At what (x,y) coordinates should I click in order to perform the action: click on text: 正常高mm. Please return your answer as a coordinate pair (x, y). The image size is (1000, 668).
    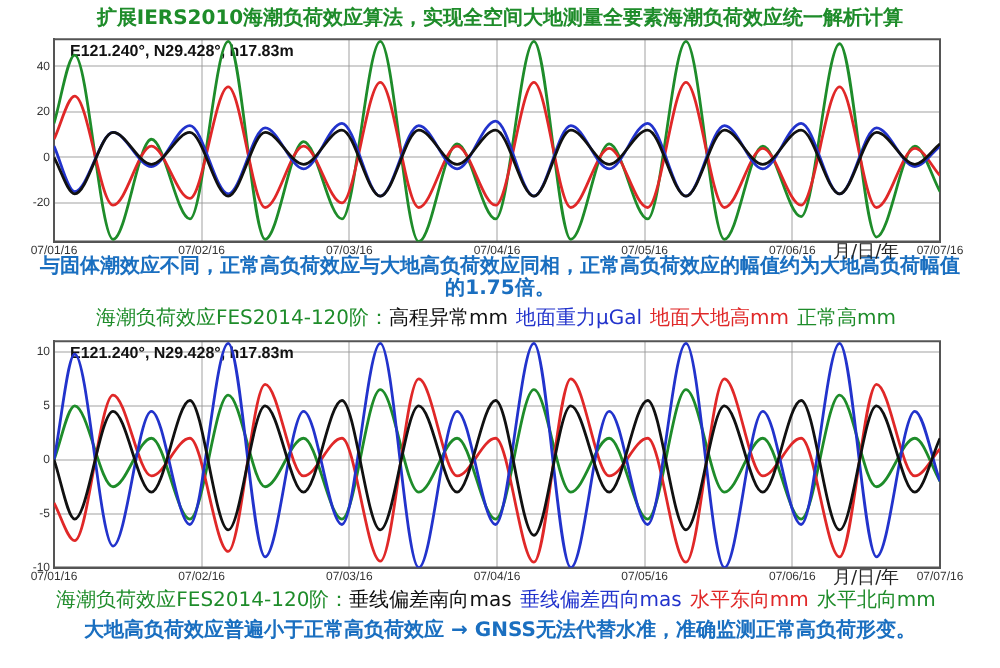
    Looking at the image, I should click on (847, 319).